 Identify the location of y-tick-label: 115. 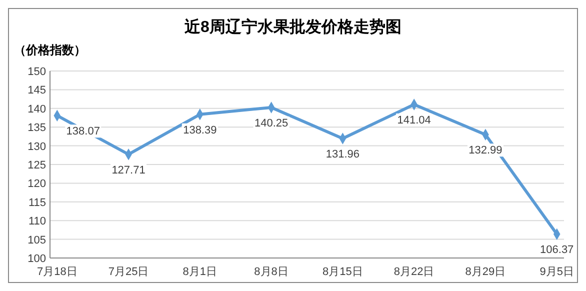
(37, 202).